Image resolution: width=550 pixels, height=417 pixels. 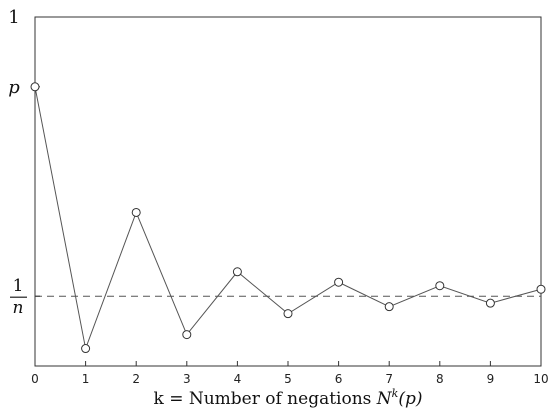 What do you see at coordinates (264, 399) in the screenshot?
I see `x-axis-label-prefix: k = Number of negations` at bounding box center [264, 399].